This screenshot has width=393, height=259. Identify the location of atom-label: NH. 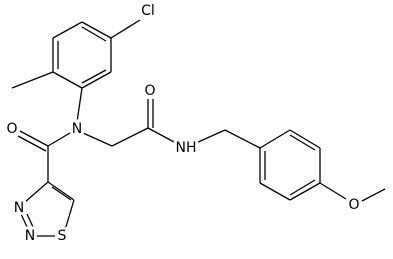
(186, 148).